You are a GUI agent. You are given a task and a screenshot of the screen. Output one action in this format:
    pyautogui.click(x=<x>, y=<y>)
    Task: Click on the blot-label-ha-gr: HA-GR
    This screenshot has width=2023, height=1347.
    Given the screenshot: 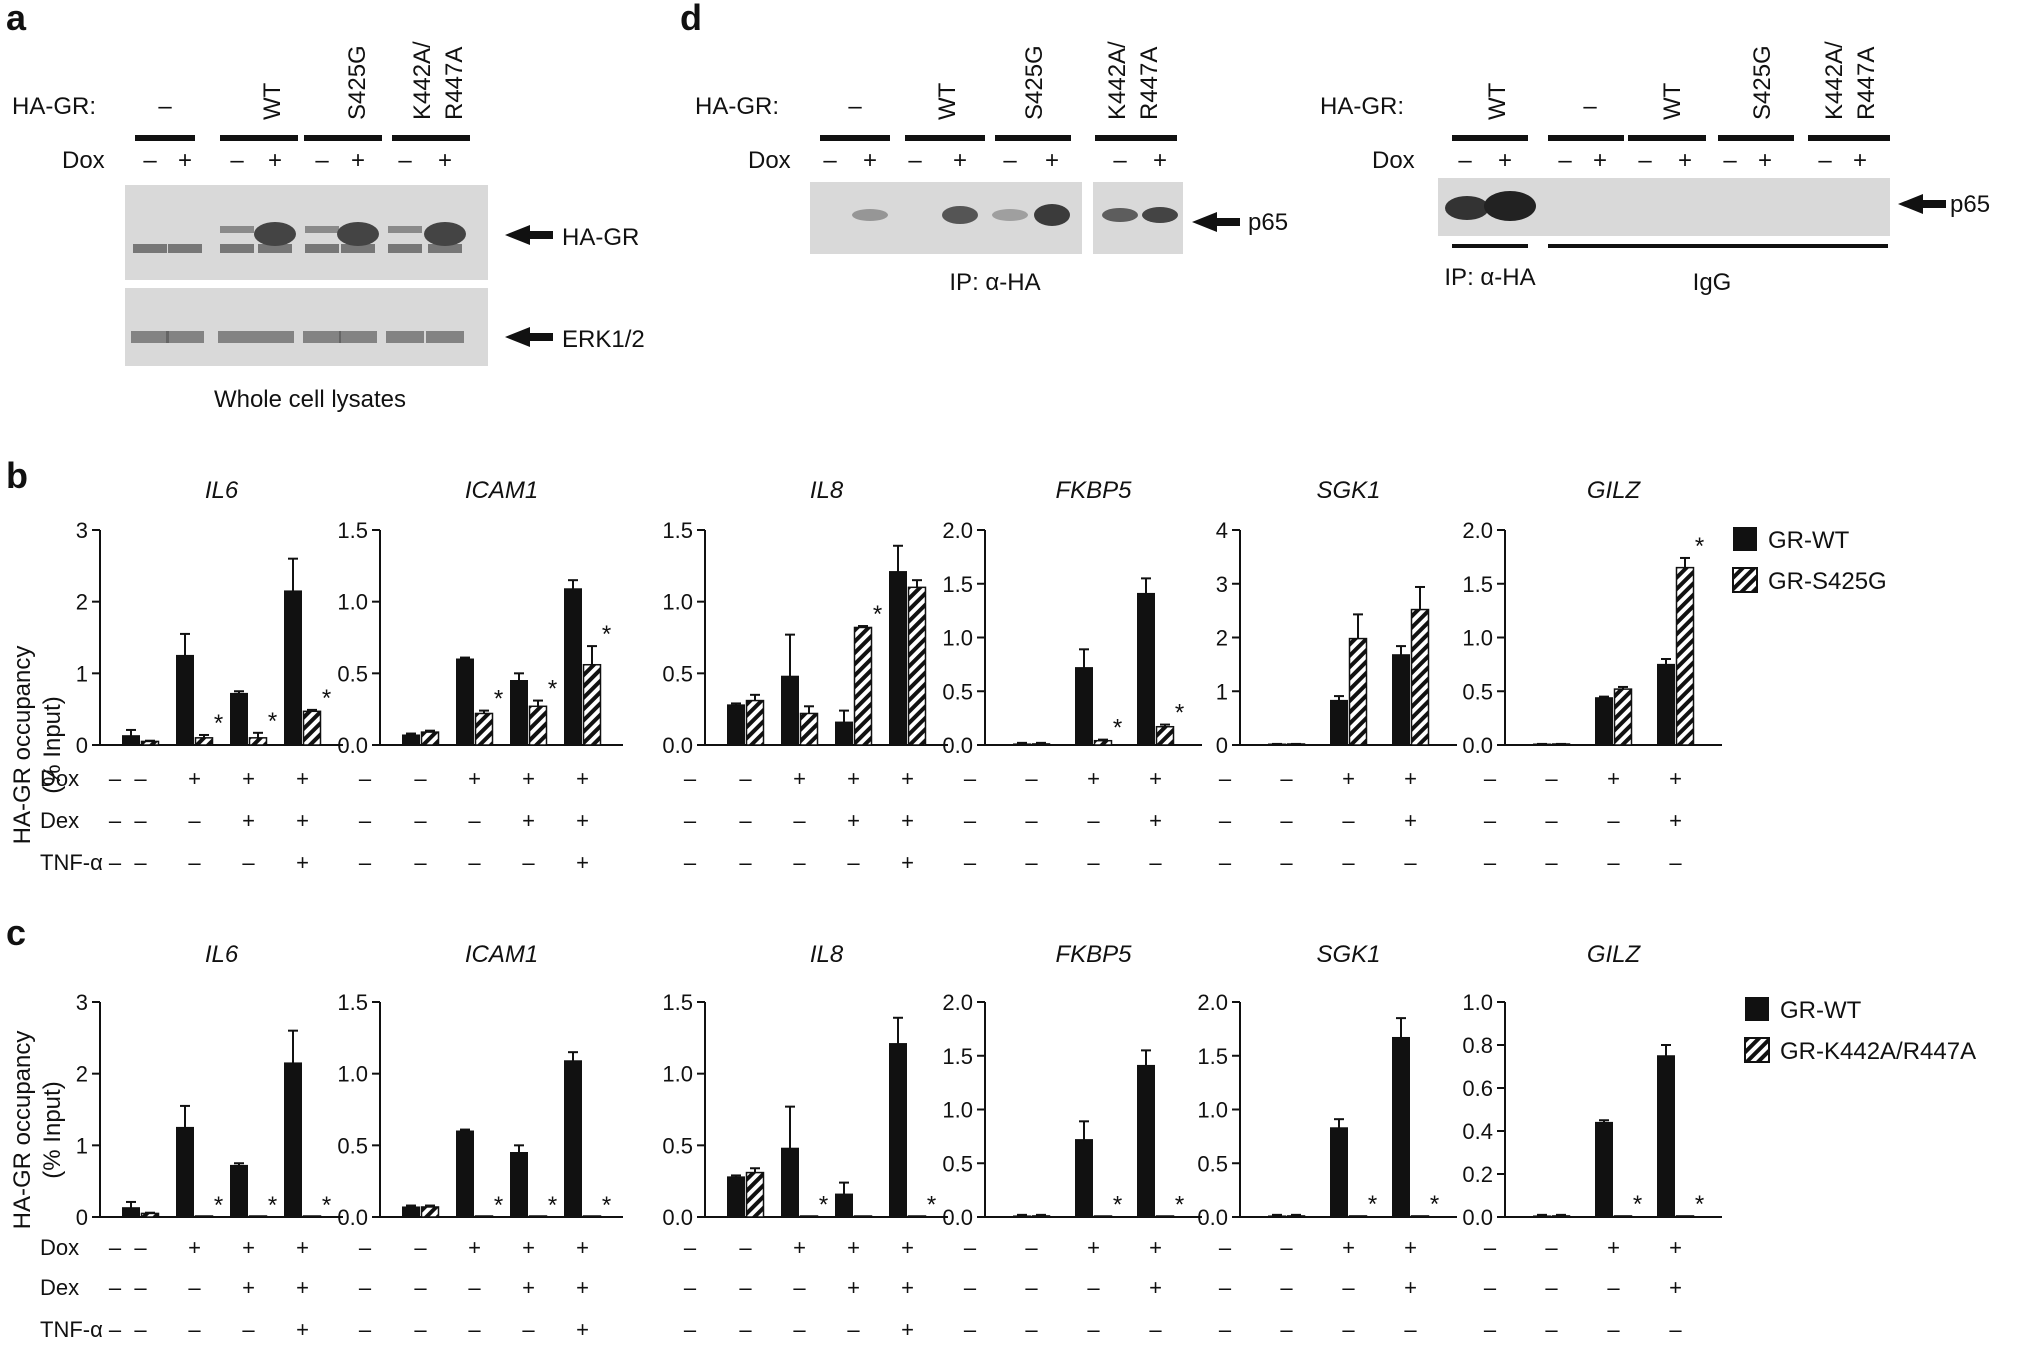 What is the action you would take?
    pyautogui.click(x=600, y=237)
    